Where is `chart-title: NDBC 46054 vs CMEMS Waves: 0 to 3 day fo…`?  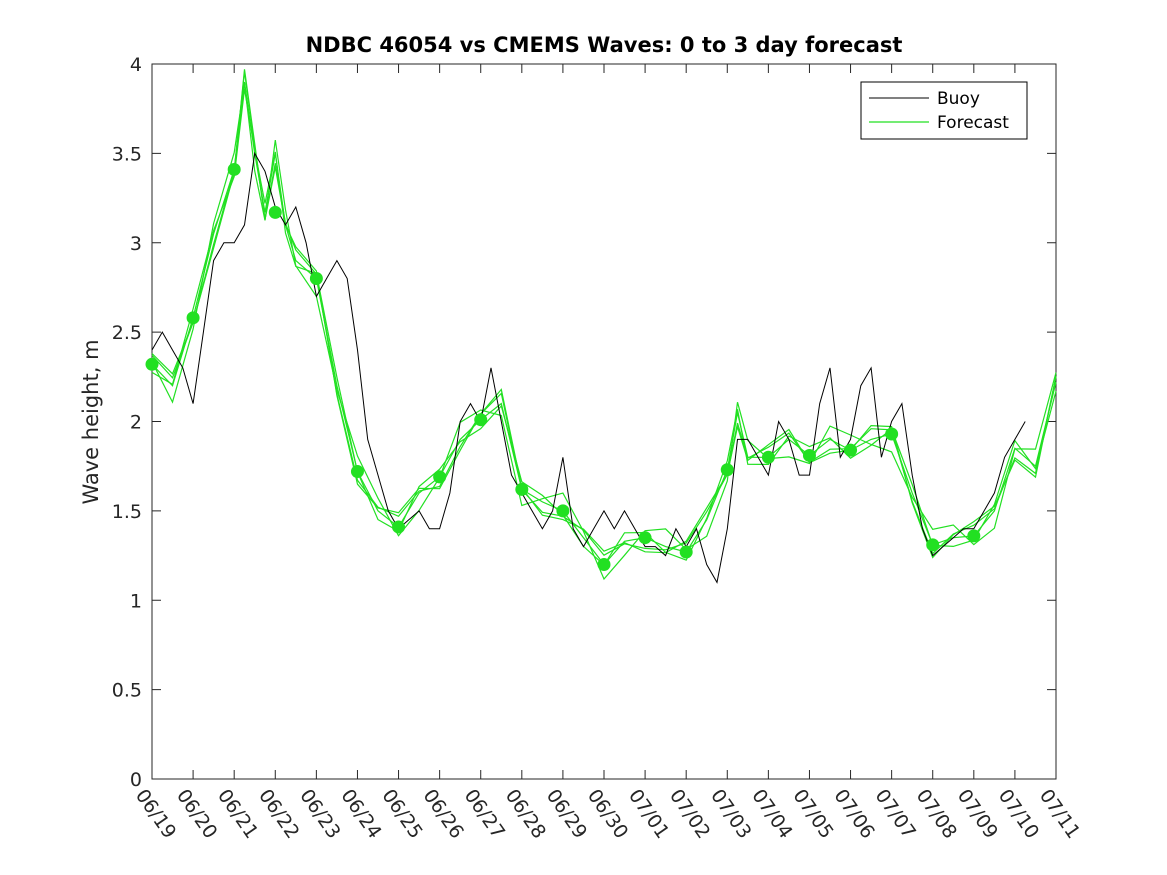 chart-title: NDBC 46054 vs CMEMS Waves: 0 to 3 day fo… is located at coordinates (604, 45).